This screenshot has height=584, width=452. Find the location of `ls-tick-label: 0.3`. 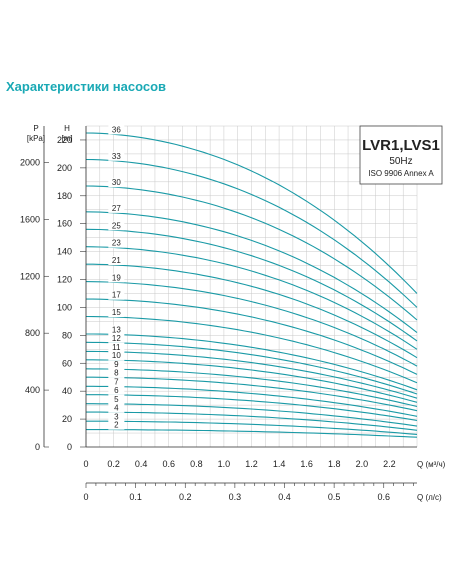

ls-tick-label: 0.3 is located at coordinates (235, 497).